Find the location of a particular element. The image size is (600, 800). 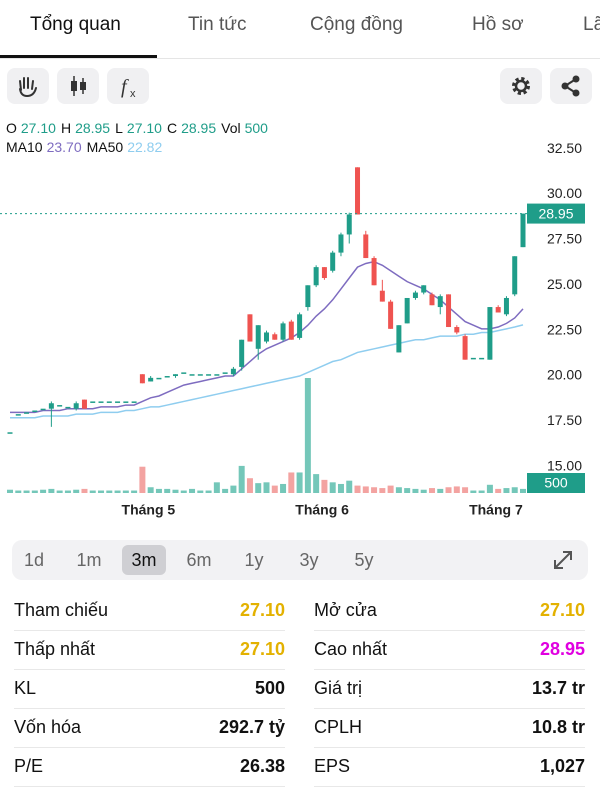

timeframe-option: 3y is located at coordinates (309, 560).